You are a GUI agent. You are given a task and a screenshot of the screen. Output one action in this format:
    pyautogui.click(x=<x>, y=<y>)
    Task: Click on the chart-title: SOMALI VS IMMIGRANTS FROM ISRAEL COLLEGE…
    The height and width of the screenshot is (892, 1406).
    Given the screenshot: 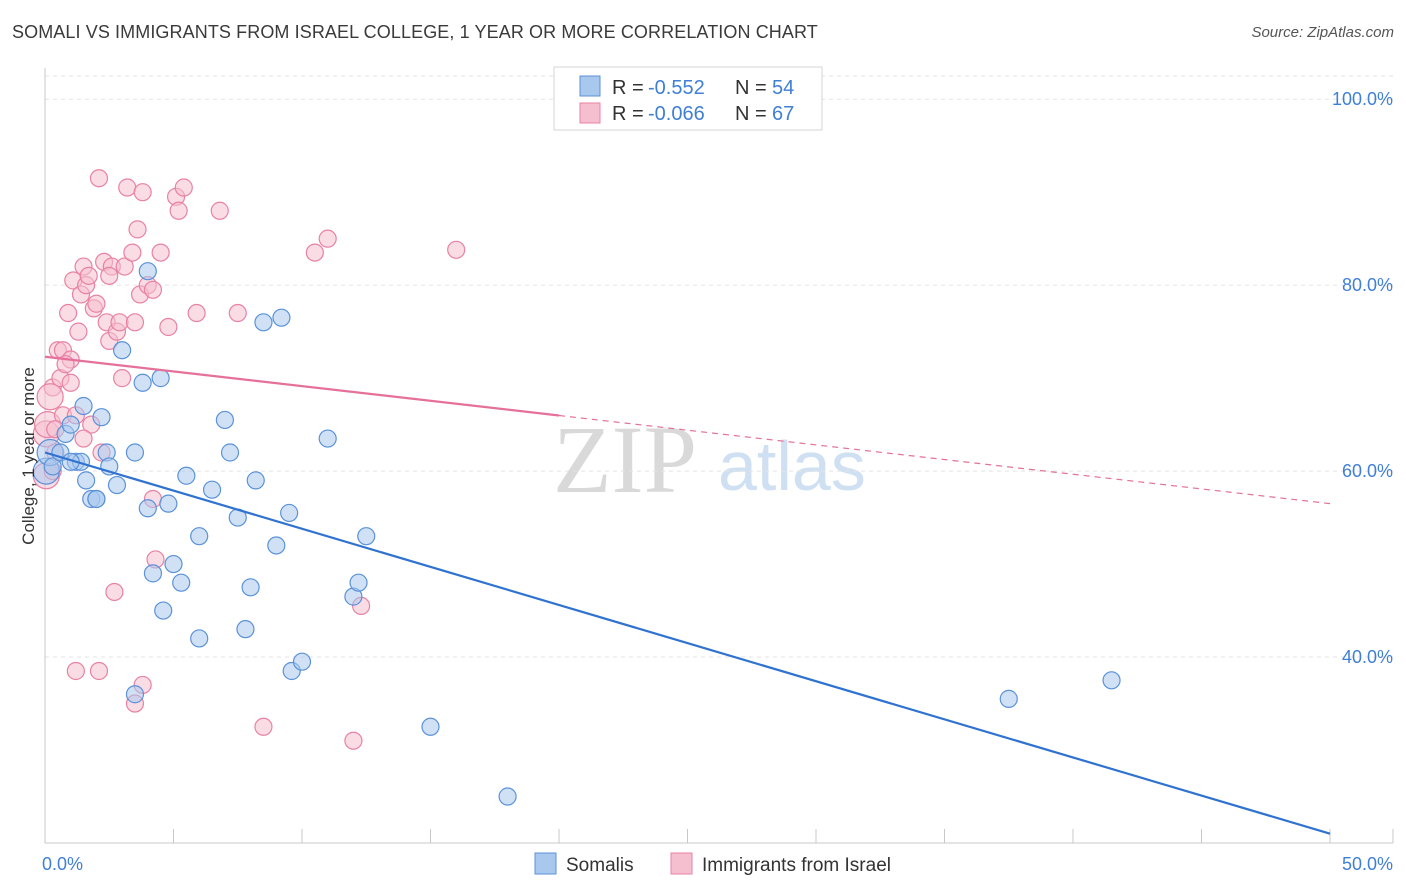 What is the action you would take?
    pyautogui.click(x=415, y=32)
    